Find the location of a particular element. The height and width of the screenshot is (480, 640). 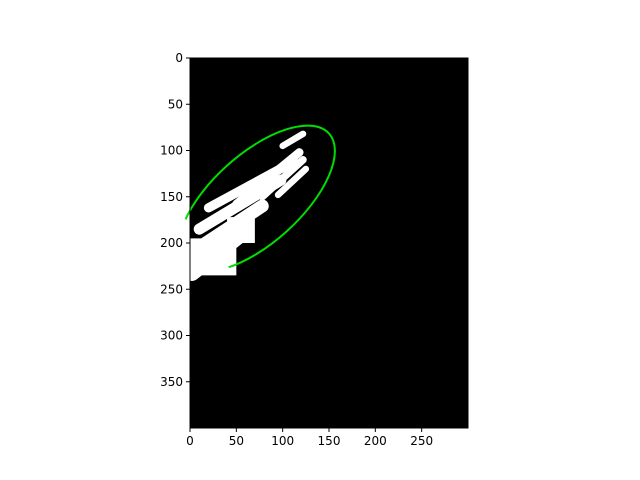

x-tick-label: 150 is located at coordinates (329, 441).